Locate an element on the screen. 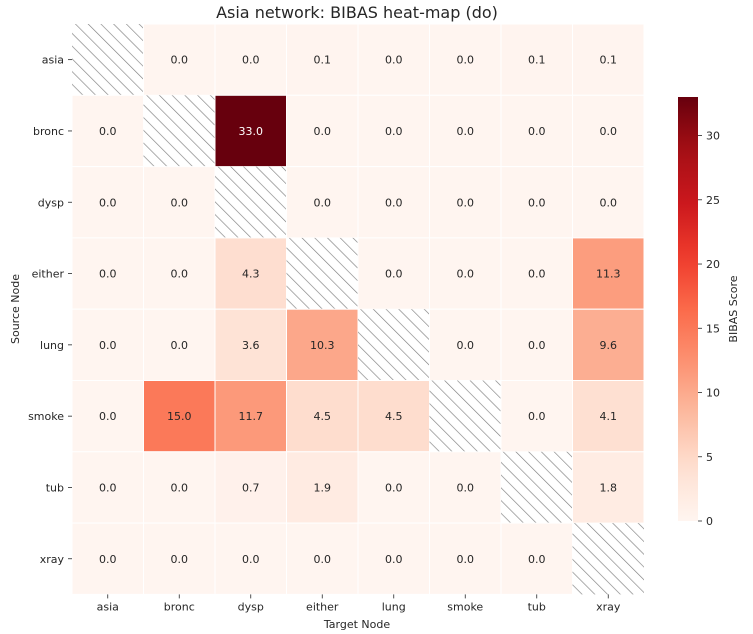 The image size is (753, 634). cell-value-label: 1.8 is located at coordinates (609, 487).